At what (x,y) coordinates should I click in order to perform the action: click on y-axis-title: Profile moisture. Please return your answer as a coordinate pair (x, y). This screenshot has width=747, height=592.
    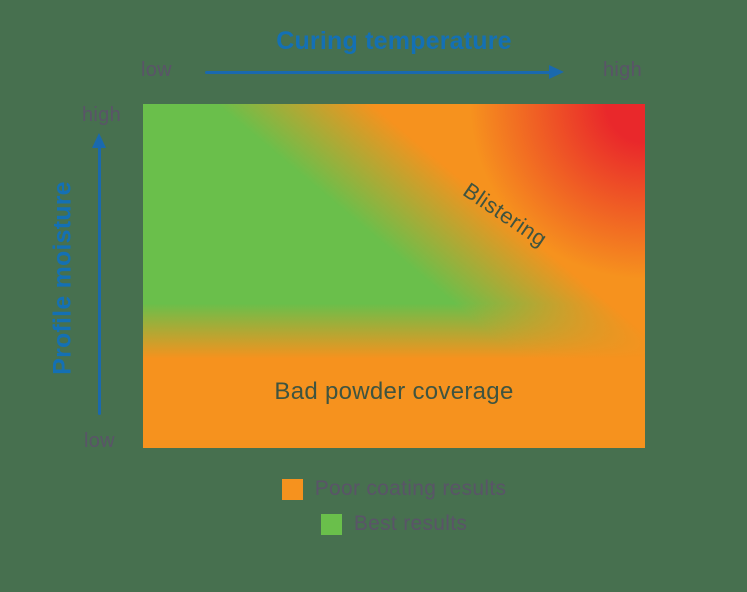
    Looking at the image, I should click on (62, 278).